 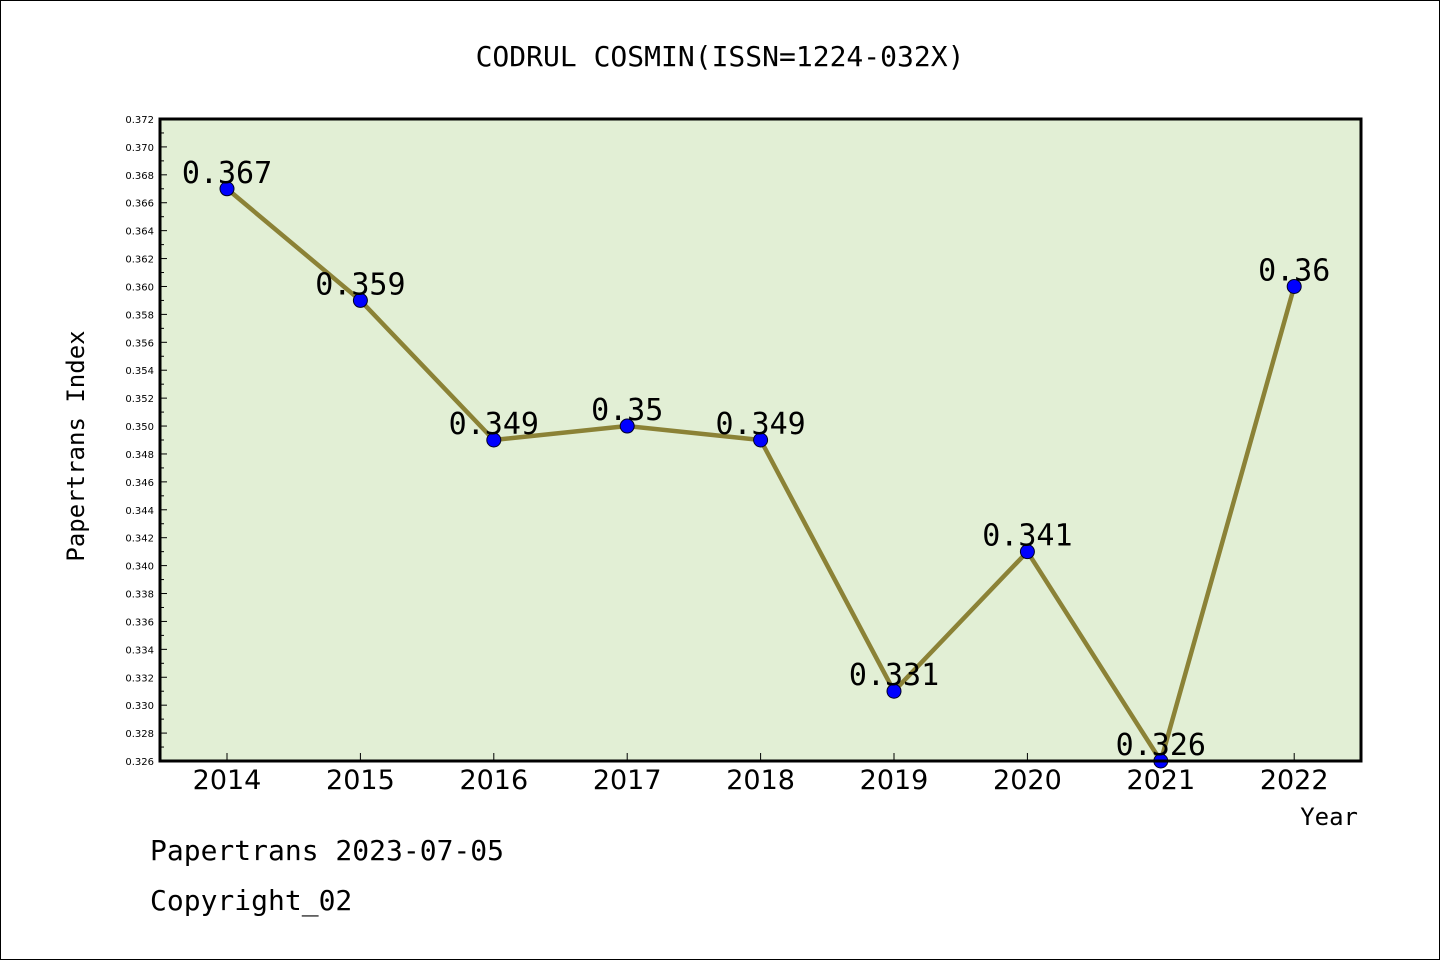 What do you see at coordinates (360, 284) in the screenshot?
I see `data-label: 0.359` at bounding box center [360, 284].